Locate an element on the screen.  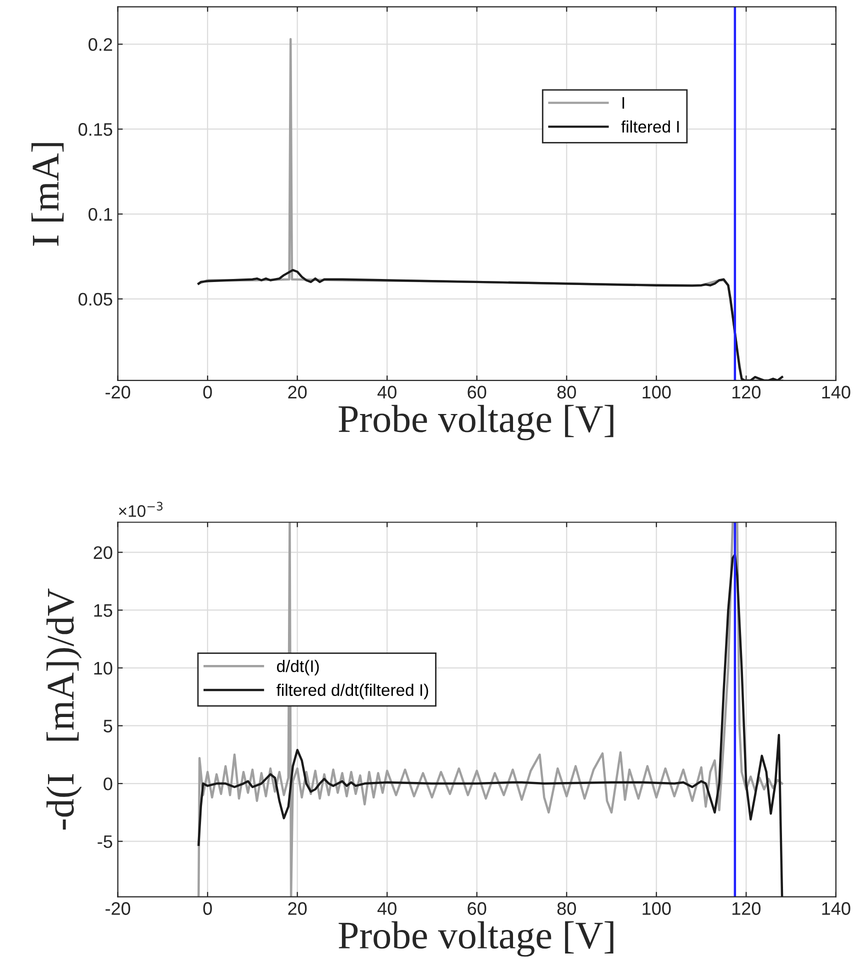
legend-label: I is located at coordinates (623, 103).